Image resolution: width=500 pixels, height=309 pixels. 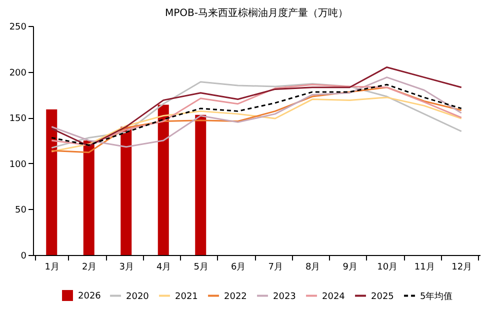 What do you see at coordinates (424, 267) in the screenshot?
I see `x-tick-label: 11月` at bounding box center [424, 267].